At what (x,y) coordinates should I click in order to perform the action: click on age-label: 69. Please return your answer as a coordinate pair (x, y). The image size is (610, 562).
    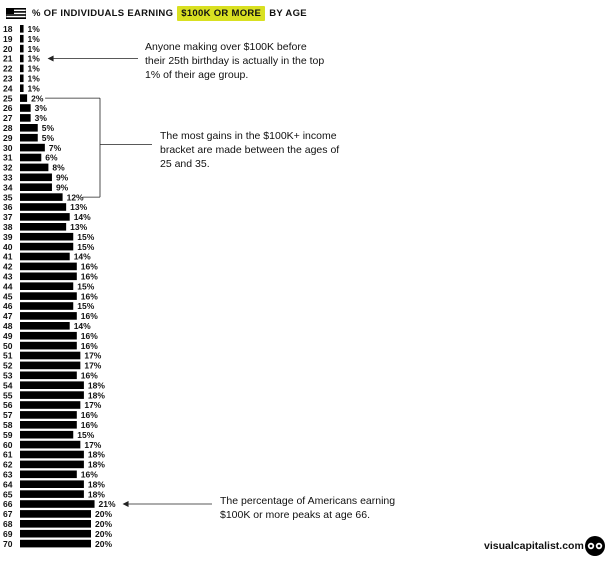
    Looking at the image, I should click on (8, 534).